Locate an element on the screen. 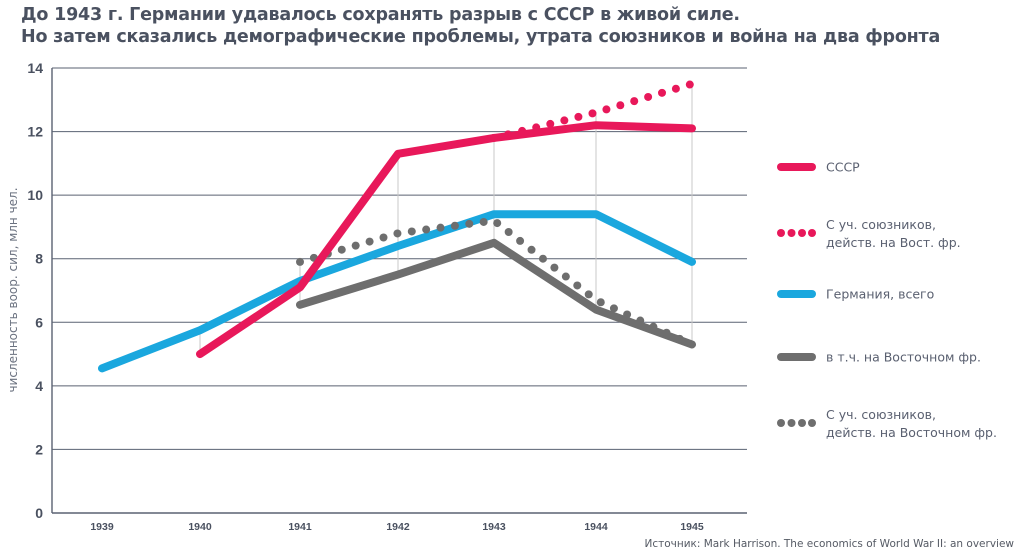 This screenshot has height=555, width=1024. legend-item: С уч. союзников, действ. на Вост. фр. is located at coordinates (869, 233).